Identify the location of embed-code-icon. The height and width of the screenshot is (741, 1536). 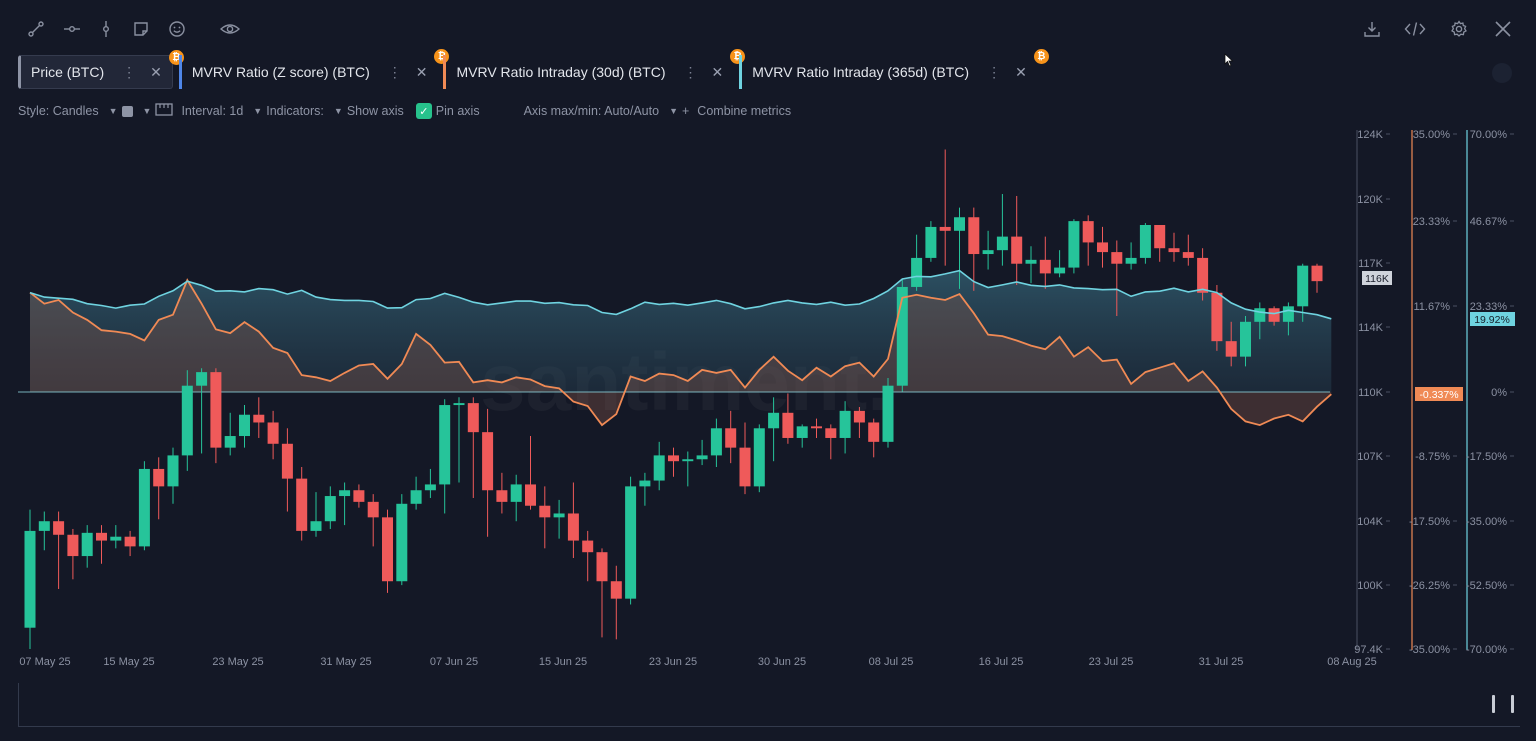
(1415, 29).